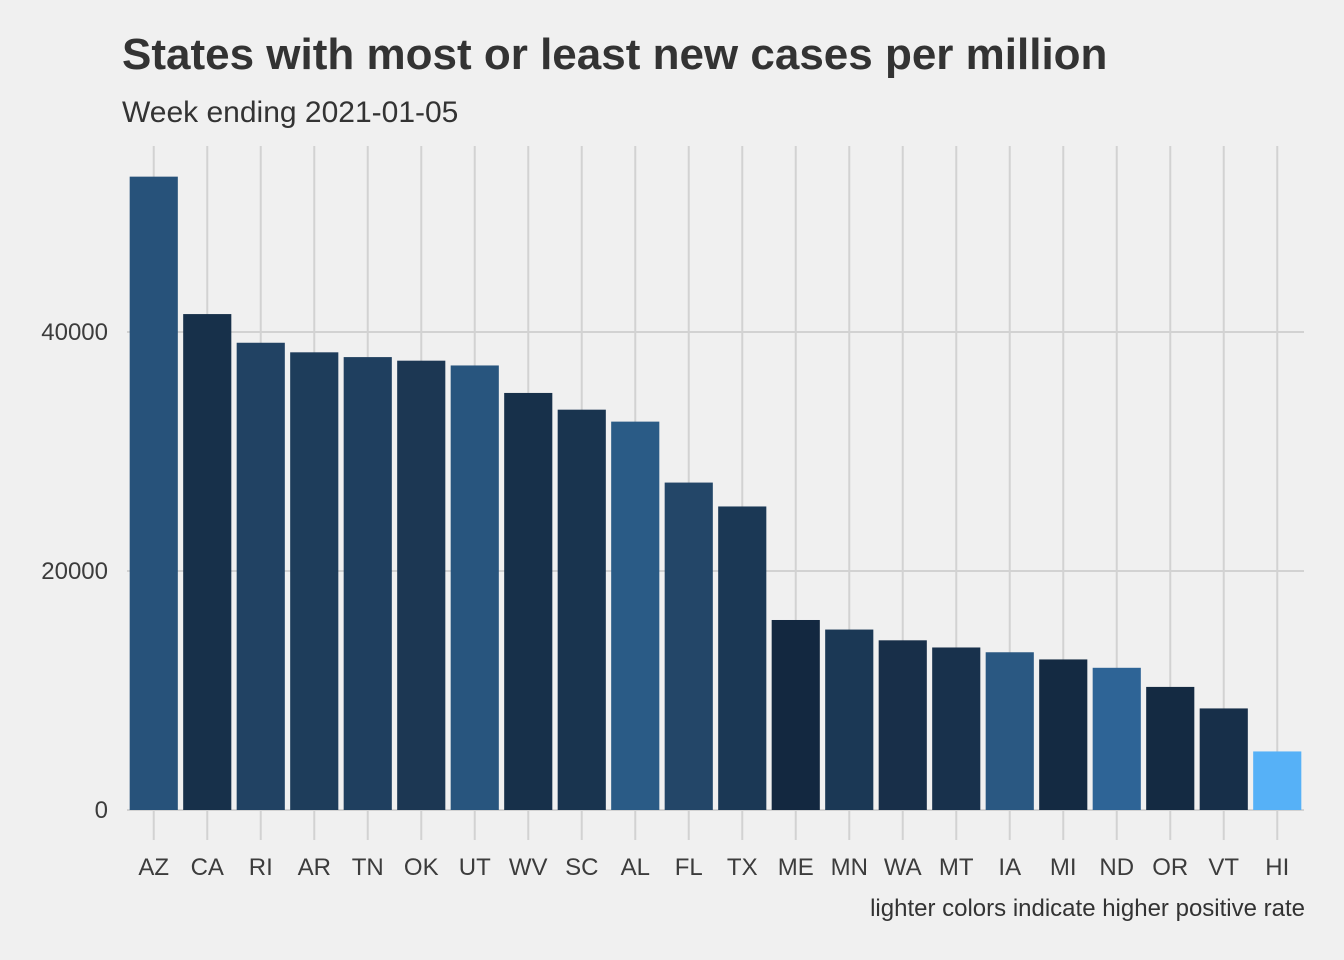  What do you see at coordinates (796, 867) in the screenshot?
I see `x-tick-label: ME` at bounding box center [796, 867].